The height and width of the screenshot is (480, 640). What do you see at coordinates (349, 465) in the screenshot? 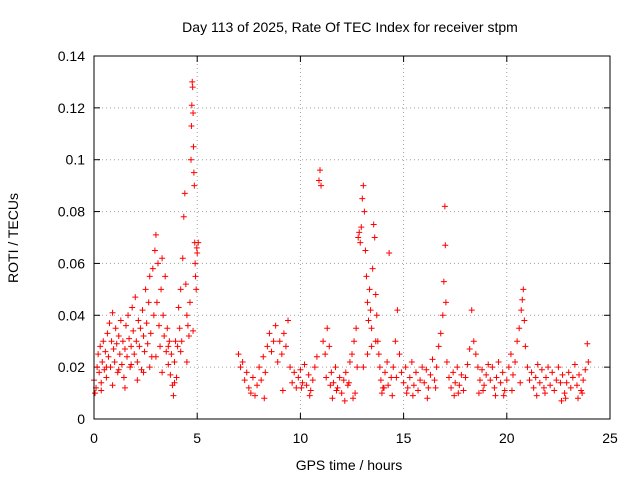
I see `x-axis-label: GPS time / hours` at bounding box center [349, 465].